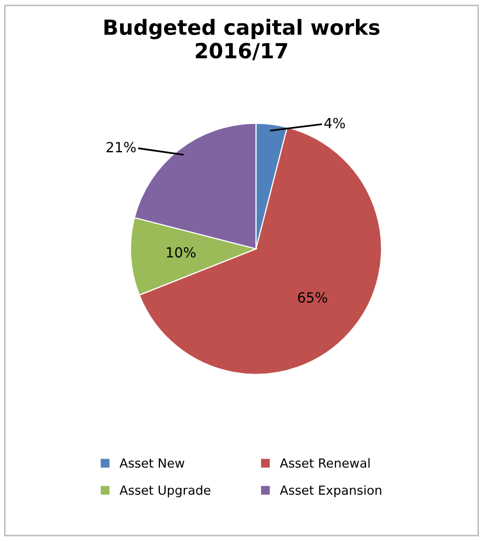 This screenshot has width=483, height=541. I want to click on legend-label: Asset New, so click(152, 463).